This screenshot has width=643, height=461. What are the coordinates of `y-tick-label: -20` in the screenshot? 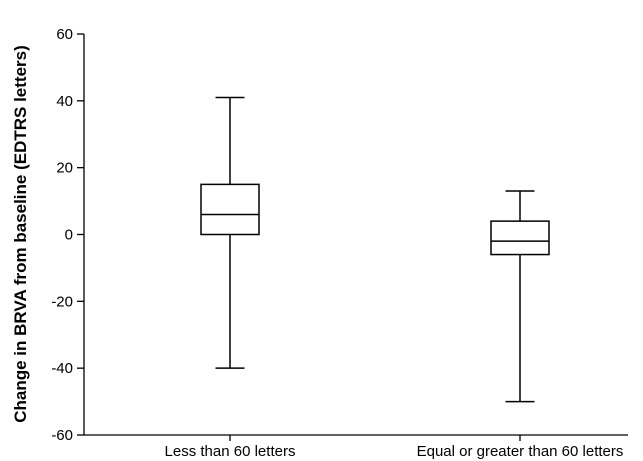 It's located at (62, 301).